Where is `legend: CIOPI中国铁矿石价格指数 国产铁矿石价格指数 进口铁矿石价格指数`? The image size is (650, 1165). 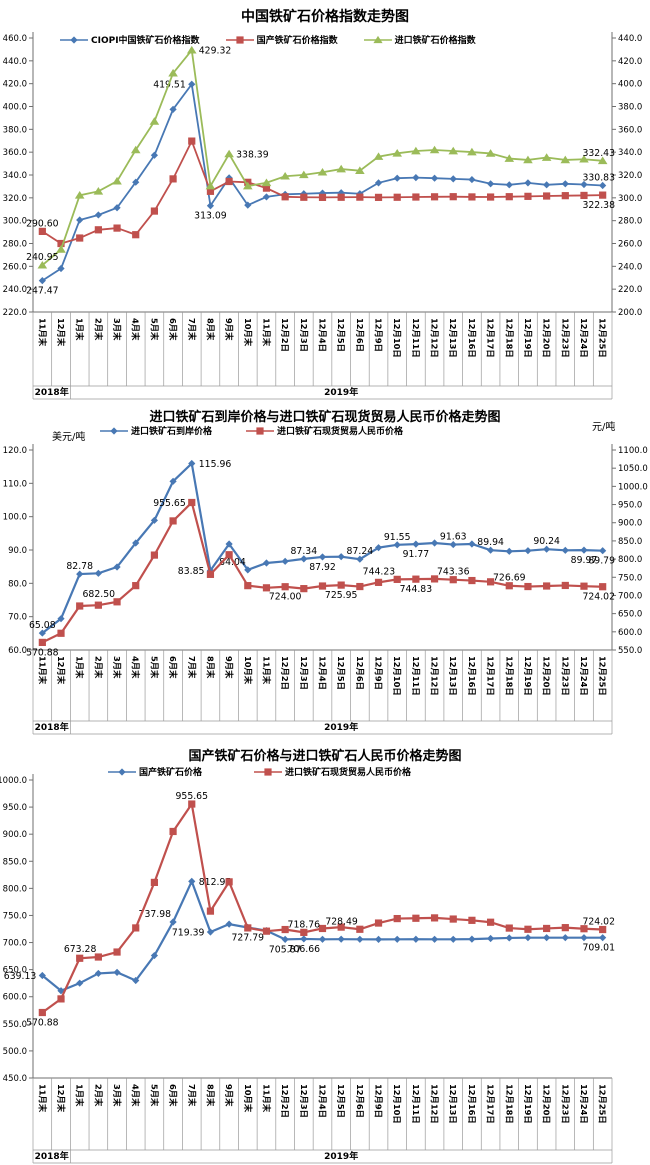 legend: CIOPI中国铁矿石价格指数 国产铁矿石价格指数 进口铁矿石价格指数 is located at coordinates (268, 39).